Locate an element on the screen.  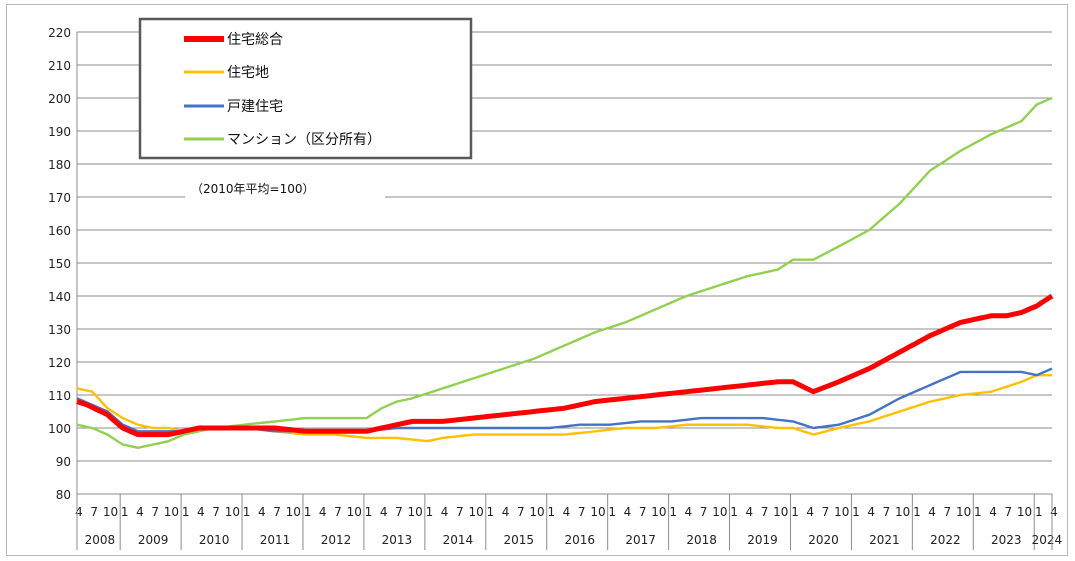
y-tick-label: 180 is located at coordinates (59, 165).